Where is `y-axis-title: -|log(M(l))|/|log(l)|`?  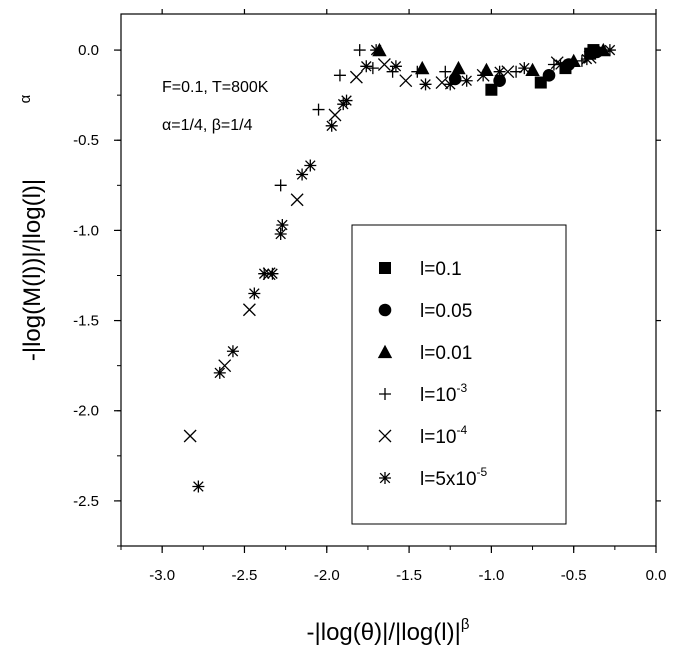
y-axis-title: -|log(M(l))|/|log(l)| is located at coordinates (32, 270).